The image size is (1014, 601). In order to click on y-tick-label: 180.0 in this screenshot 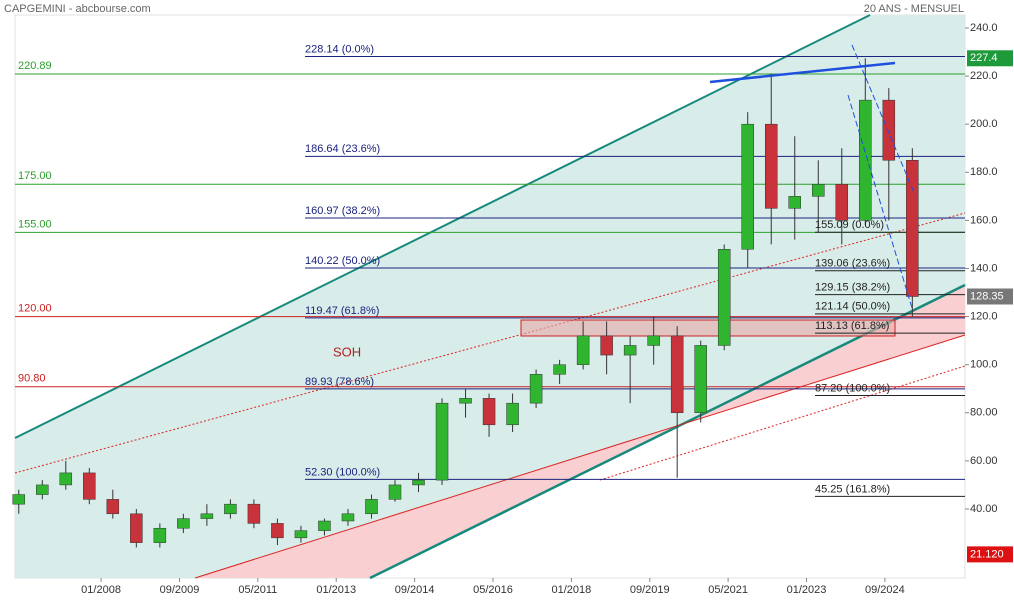, I will do `click(984, 172)`.